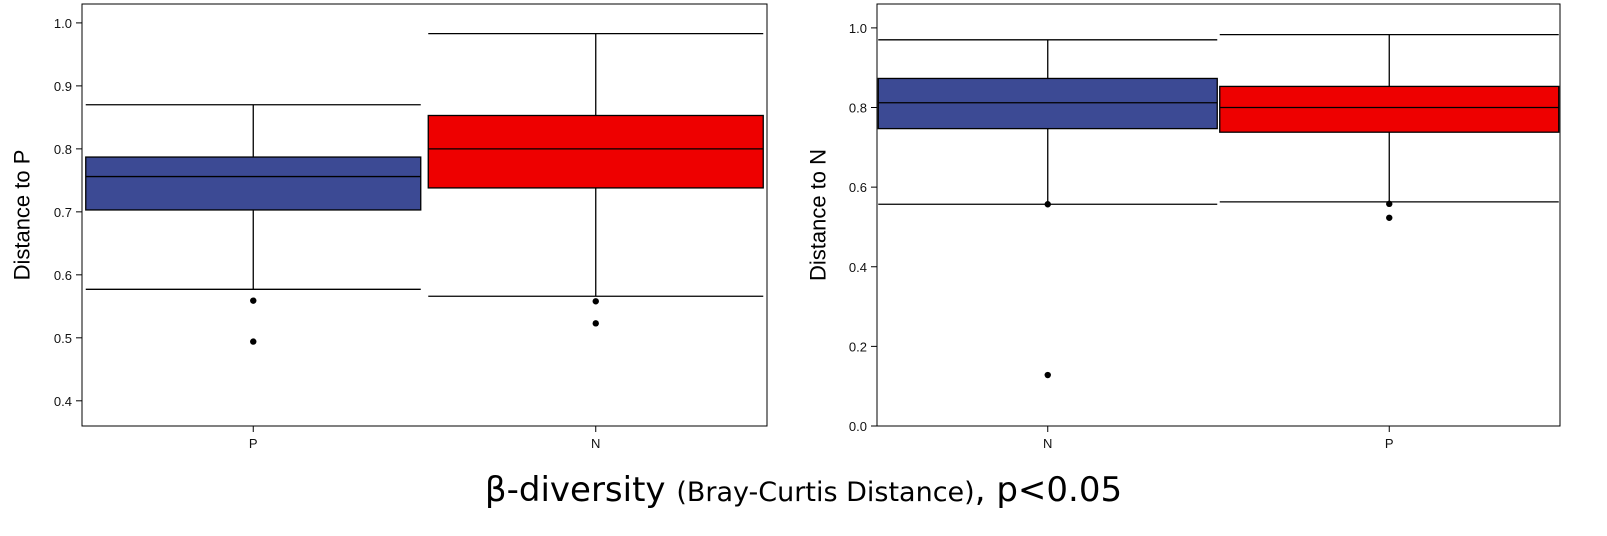  I want to click on caption-greek: β-diversity, so click(580, 490).